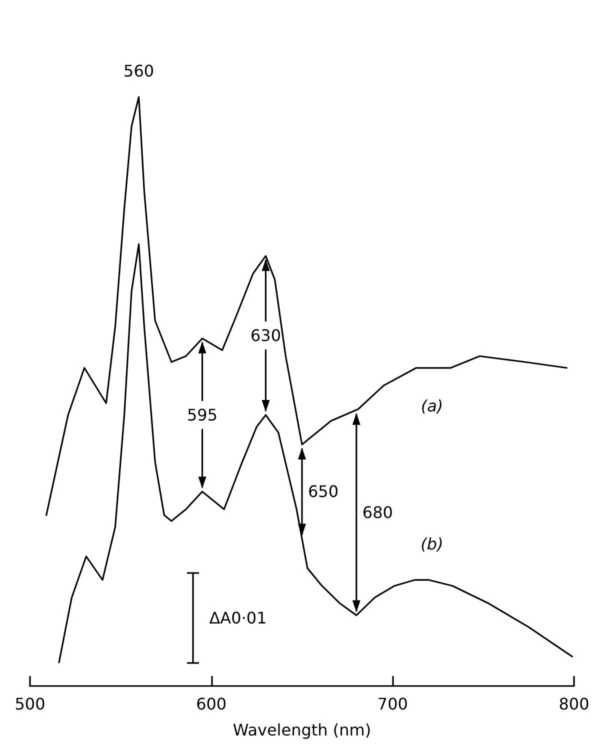 Image resolution: width=604 pixels, height=756 pixels. I want to click on annotation: 650, so click(323, 492).